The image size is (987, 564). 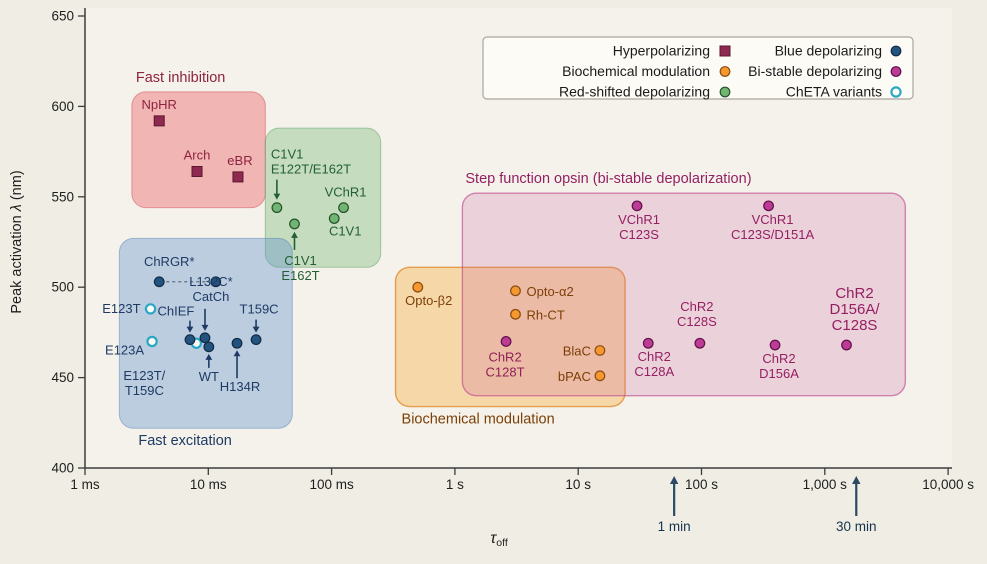 I want to click on point-label-C1V1: C1V1, so click(x=345, y=230).